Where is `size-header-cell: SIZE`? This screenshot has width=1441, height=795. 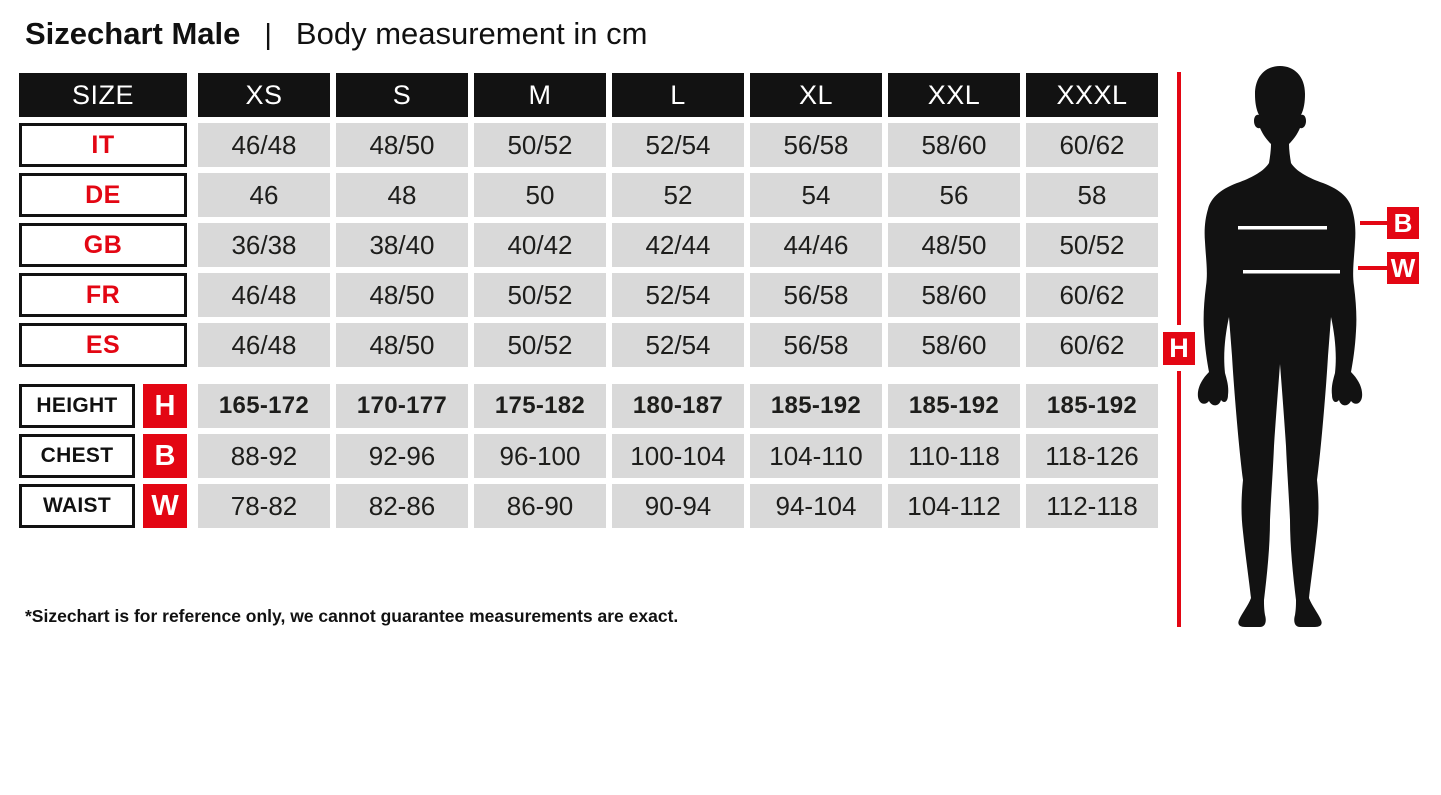 size-header-cell: SIZE is located at coordinates (103, 95).